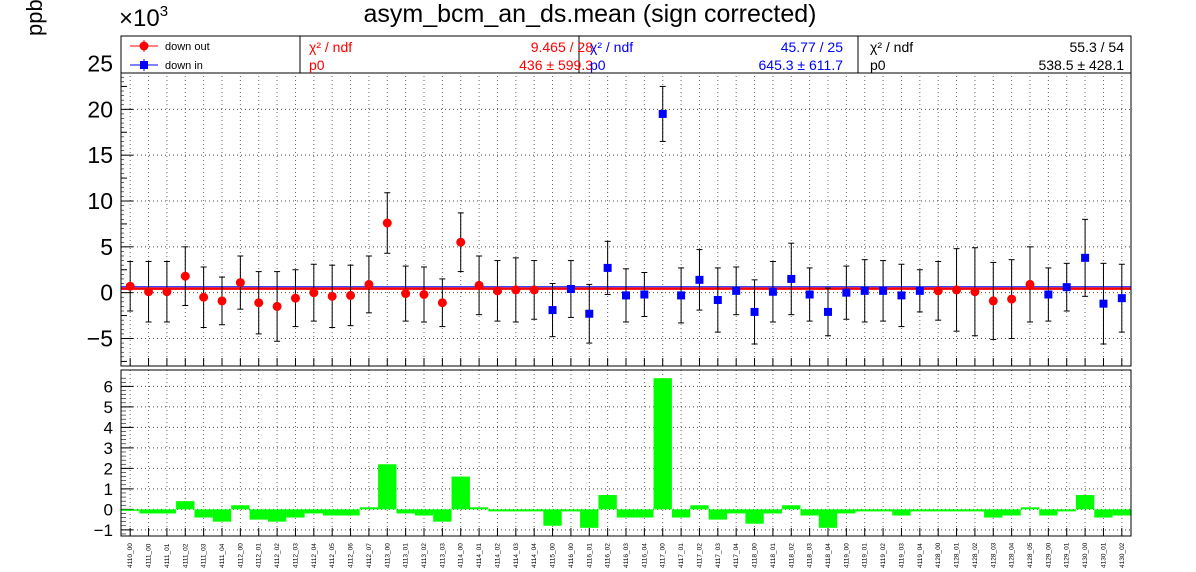  Describe the element at coordinates (351, 555) in the screenshot. I see `x-tick-label: 4112_06` at that location.